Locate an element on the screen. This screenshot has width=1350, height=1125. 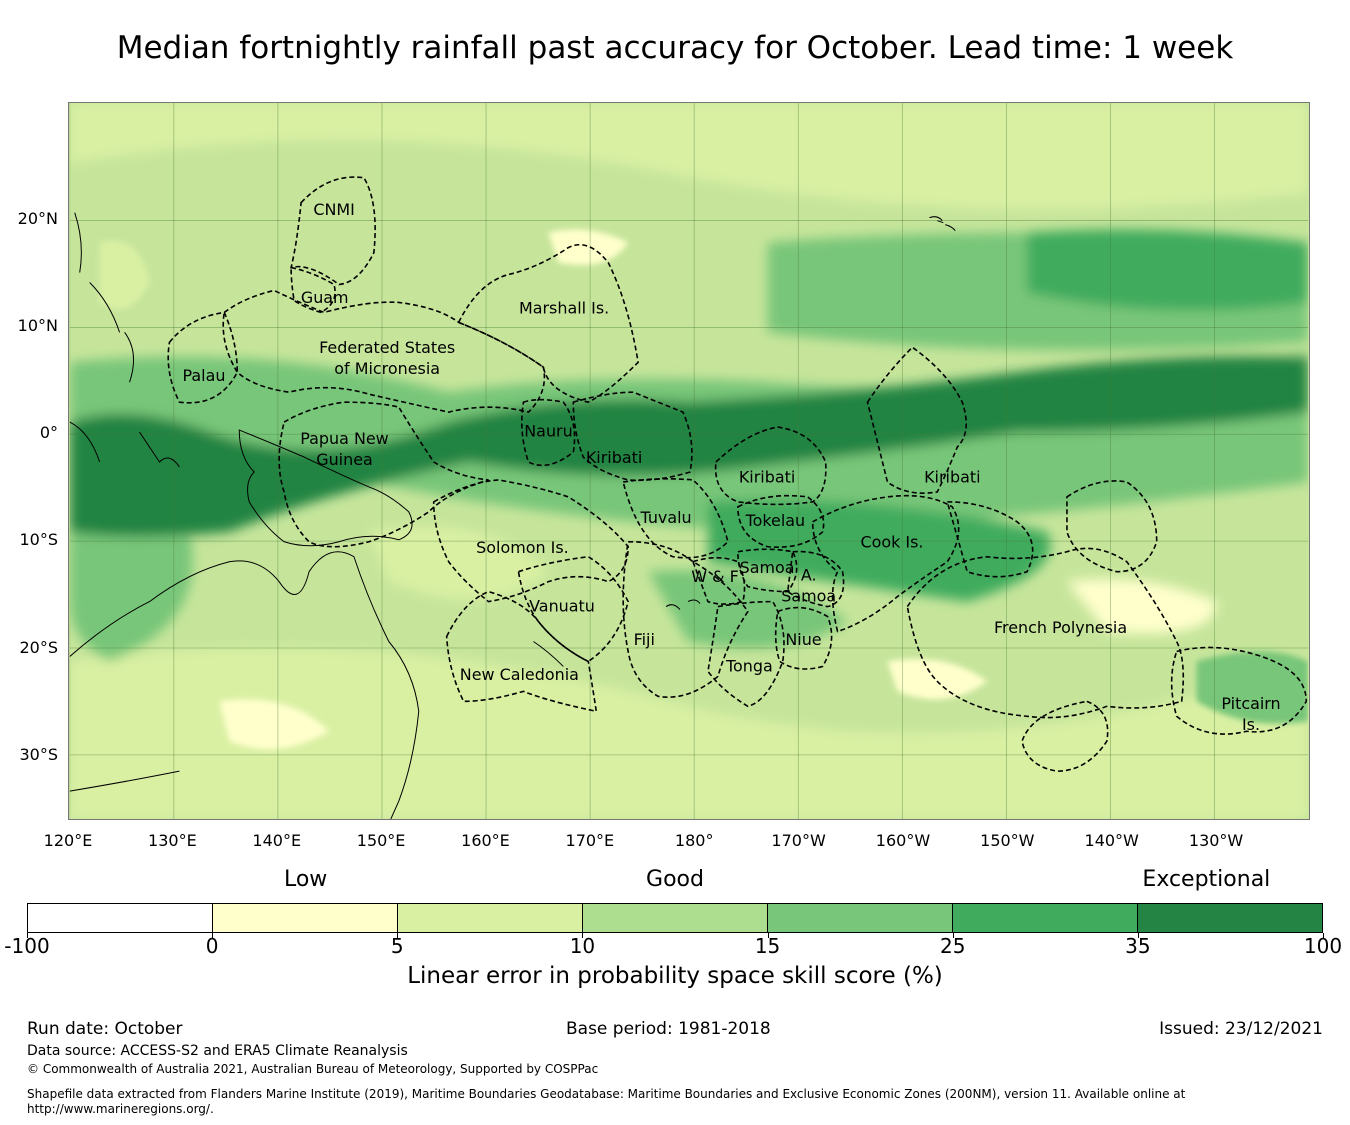
region-label-line: Vanuatu is located at coordinates (562, 606).